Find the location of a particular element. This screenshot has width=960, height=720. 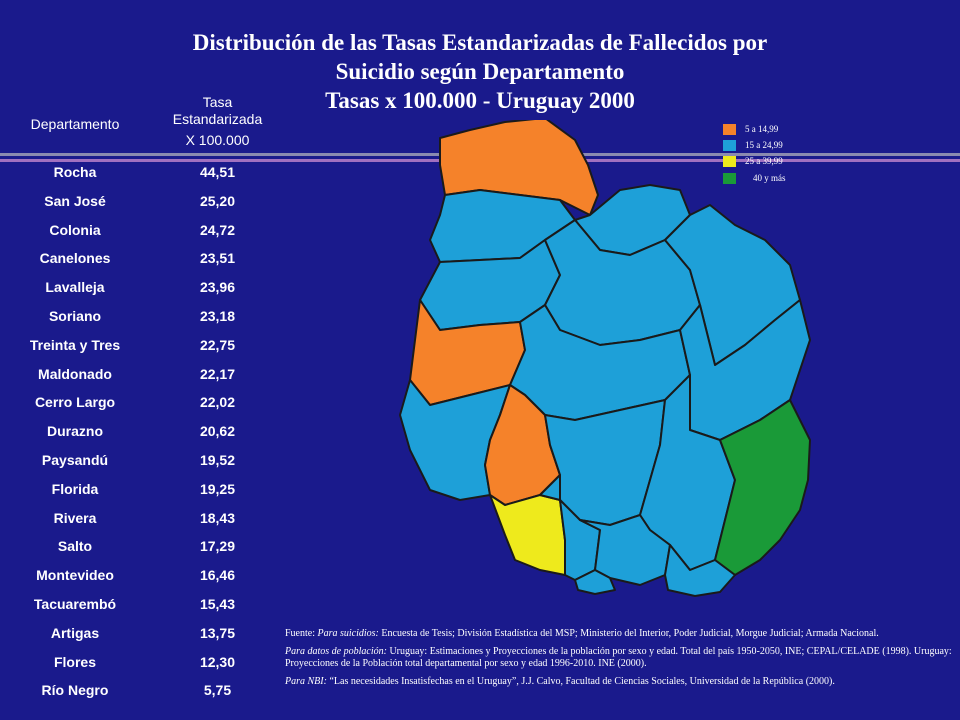

department-name: Flores is located at coordinates (74, 662).